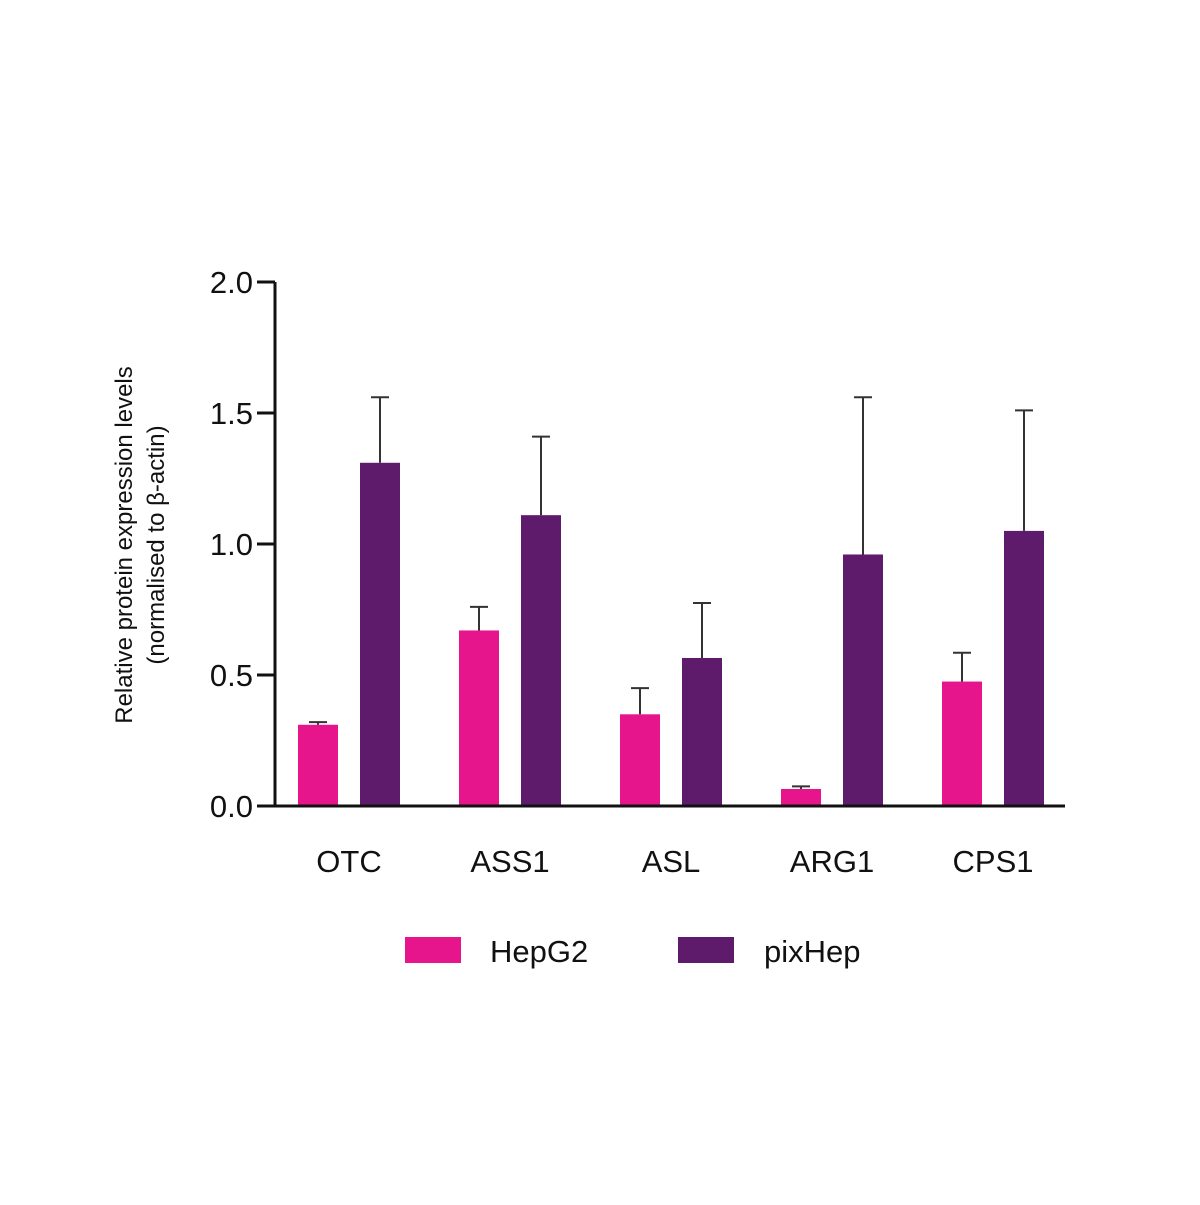 The width and height of the screenshot is (1200, 1205). What do you see at coordinates (231, 544) in the screenshot?
I see `y-tick-label-2: 1.0` at bounding box center [231, 544].